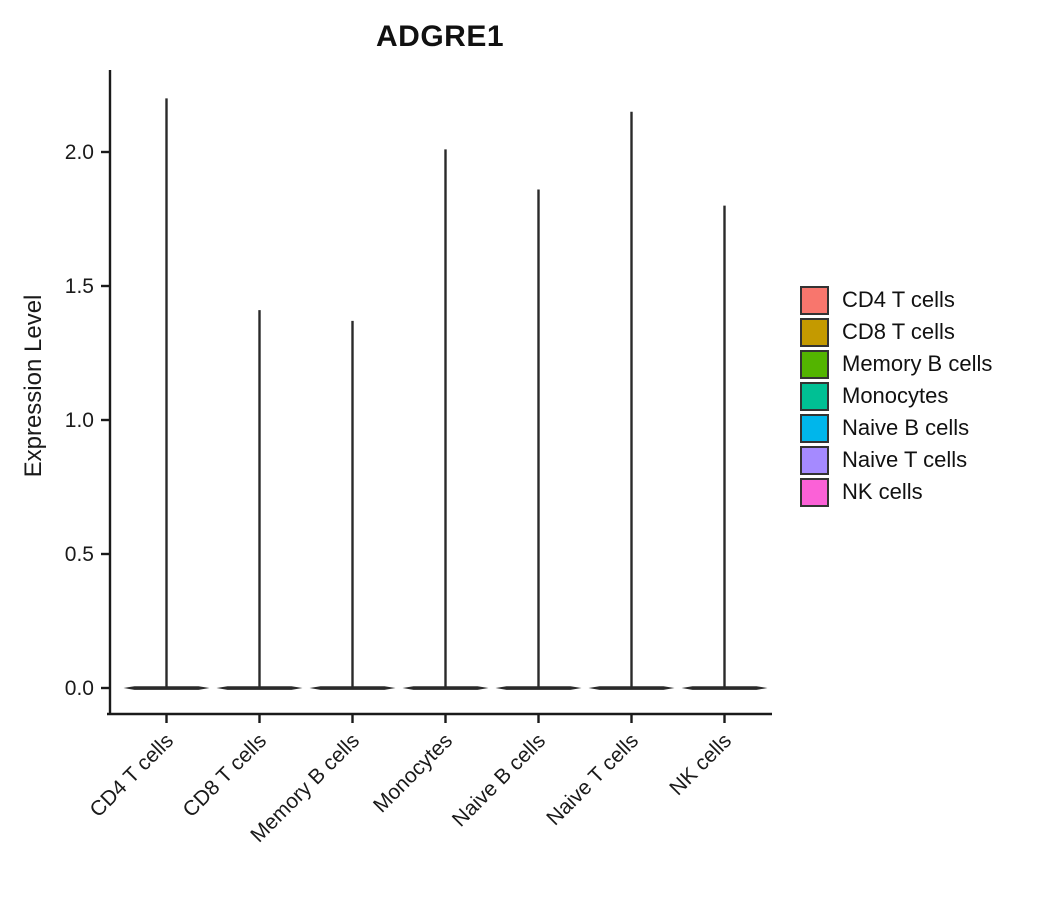 The width and height of the screenshot is (1050, 900). I want to click on x-tick-label: Naive B cells, so click(499, 780).